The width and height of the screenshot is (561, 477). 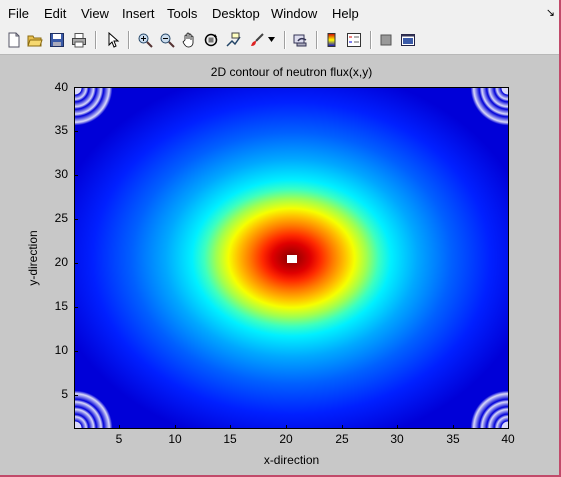 I want to click on data-cursor-icon, so click(x=233, y=40).